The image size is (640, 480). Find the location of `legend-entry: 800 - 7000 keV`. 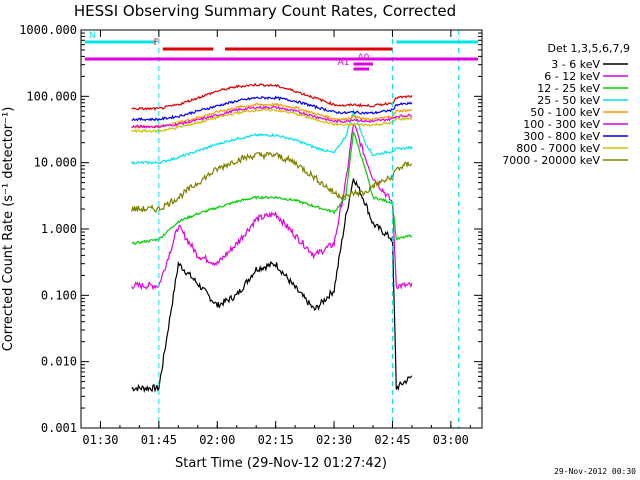

legend-entry: 800 - 7000 keV is located at coordinates (558, 148).